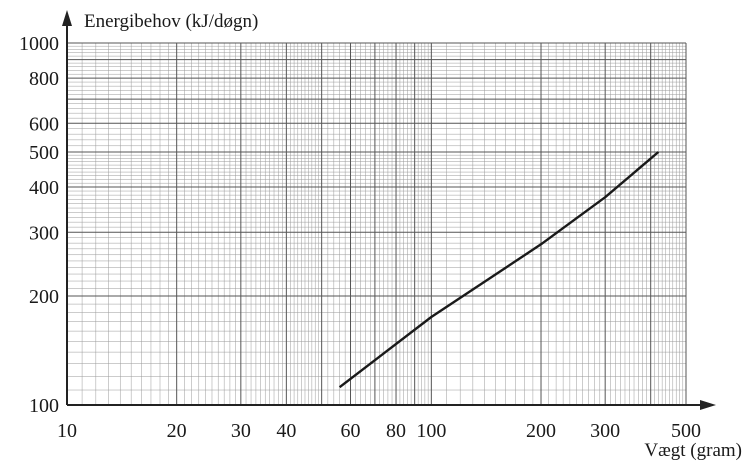 This screenshot has height=464, width=750. I want to click on y-axis-title: Energibehov (kJ/døgn), so click(171, 21).